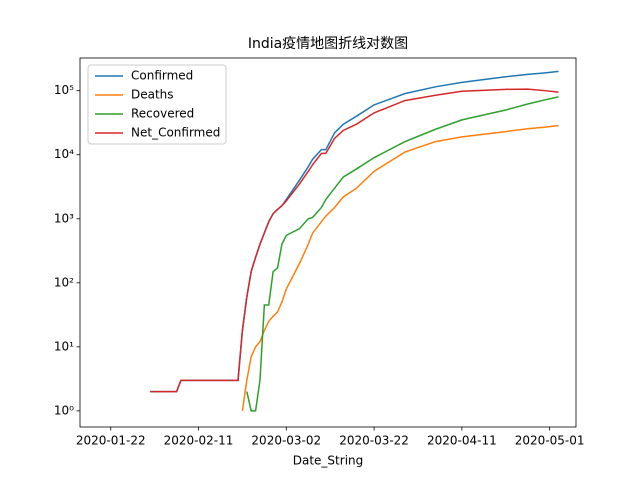 This screenshot has height=480, width=640. What do you see at coordinates (462, 441) in the screenshot?
I see `x-tick-label: 2020-04-11` at bounding box center [462, 441].